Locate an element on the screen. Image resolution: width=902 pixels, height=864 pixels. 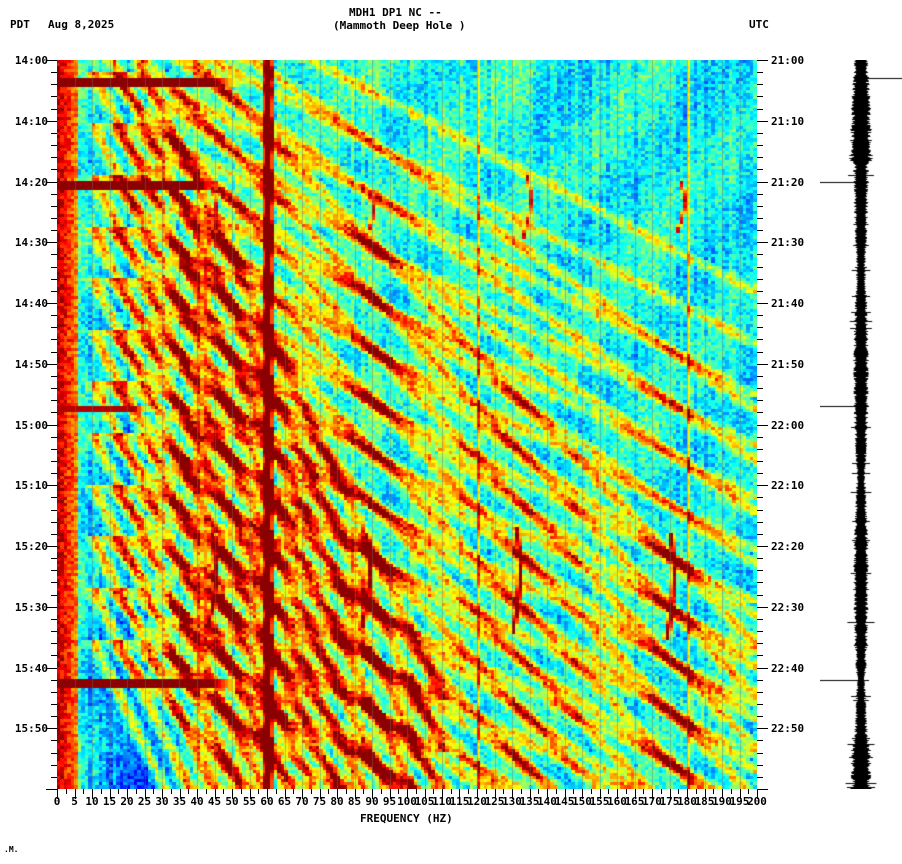
x-axis-label: 160 is located at coordinates (617, 801).